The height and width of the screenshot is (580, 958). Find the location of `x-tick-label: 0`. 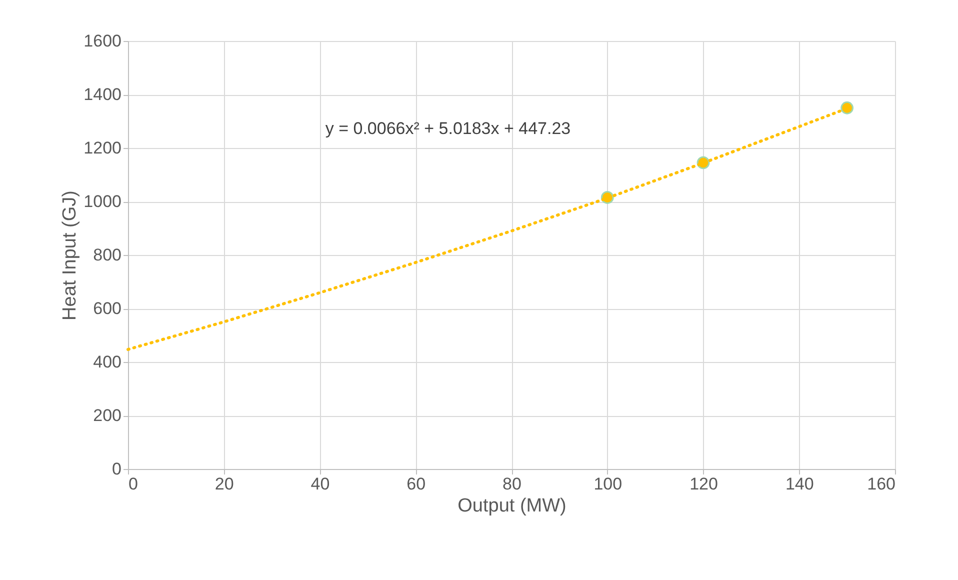

x-tick-label: 0 is located at coordinates (133, 484).